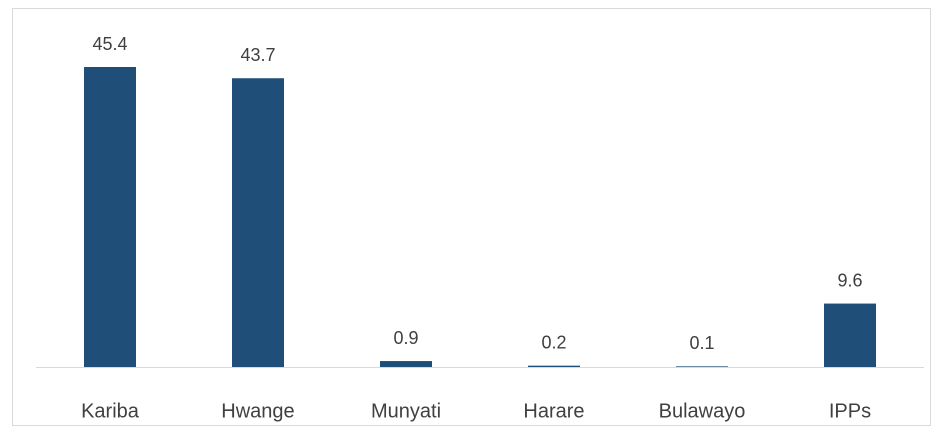  Describe the element at coordinates (702, 411) in the screenshot. I see `x-tick-label: Bulawayo` at that location.